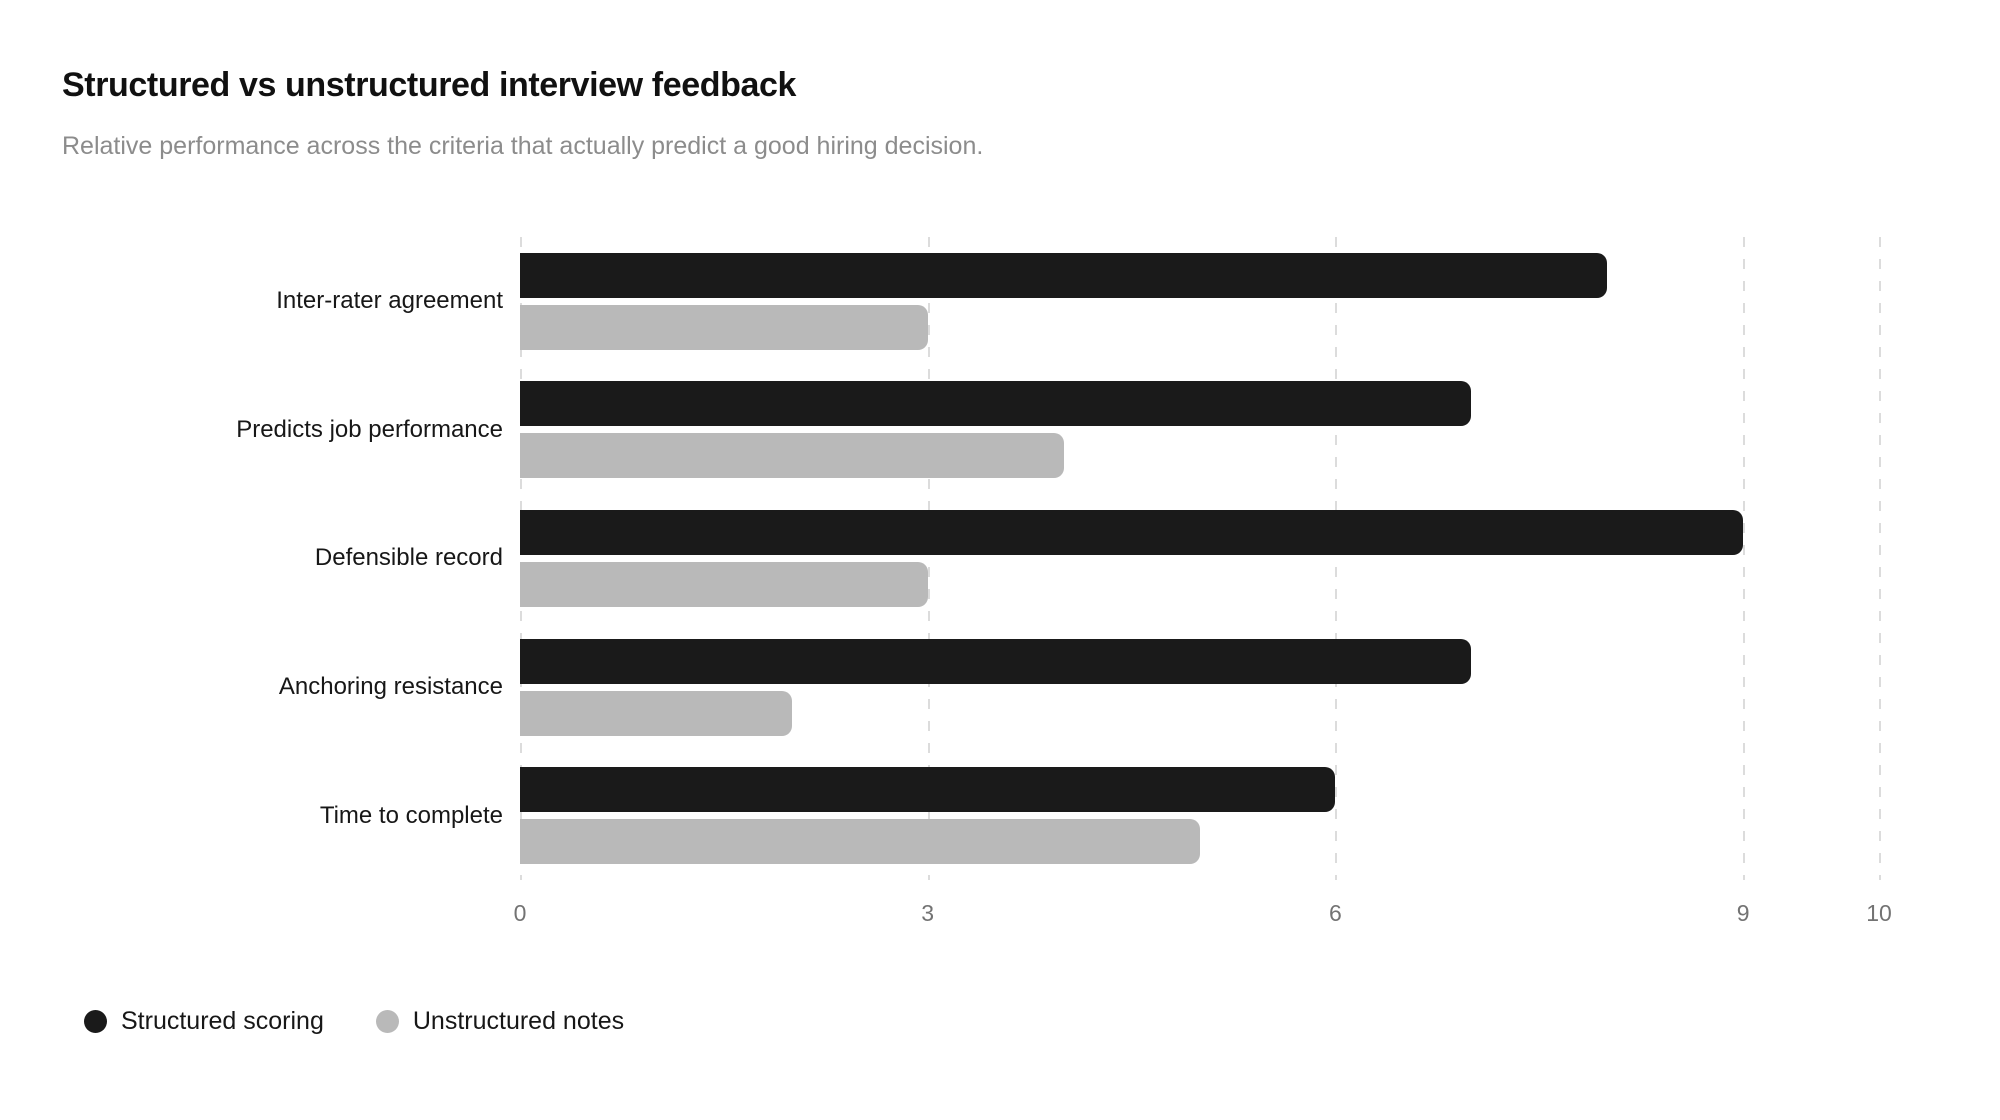 The height and width of the screenshot is (1120, 2000). I want to click on bar-group-anchoring-resistance, so click(1230, 687).